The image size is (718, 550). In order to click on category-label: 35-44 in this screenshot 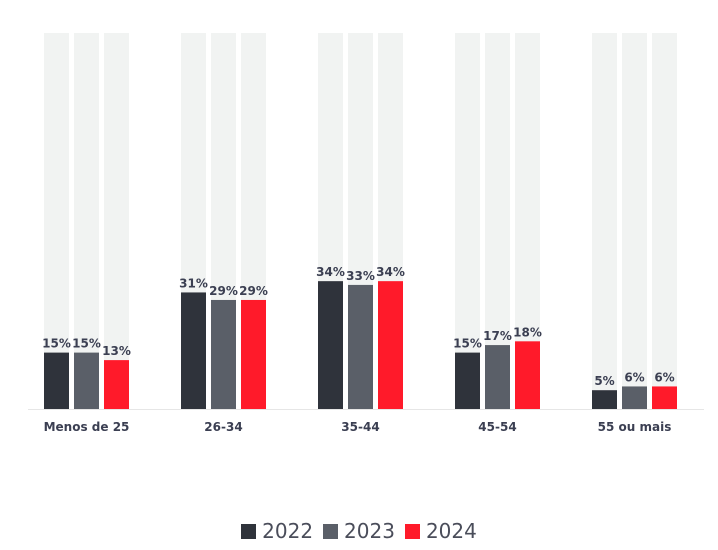, I will do `click(360, 427)`.